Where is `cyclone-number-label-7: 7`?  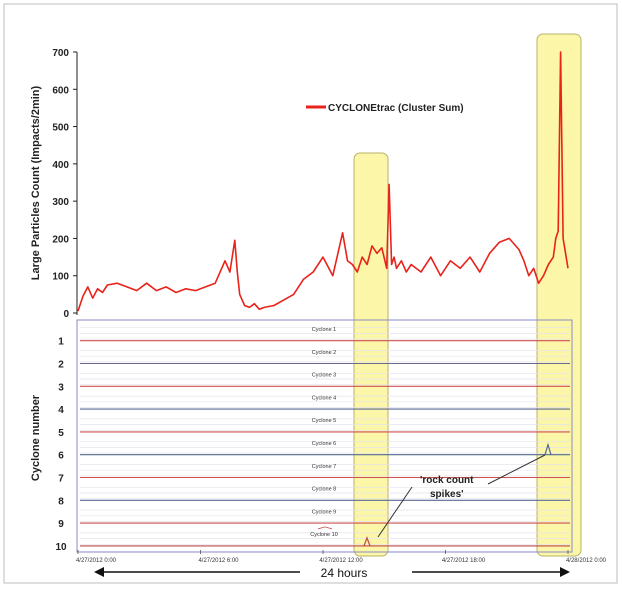
cyclone-number-label-7: 7 is located at coordinates (61, 478).